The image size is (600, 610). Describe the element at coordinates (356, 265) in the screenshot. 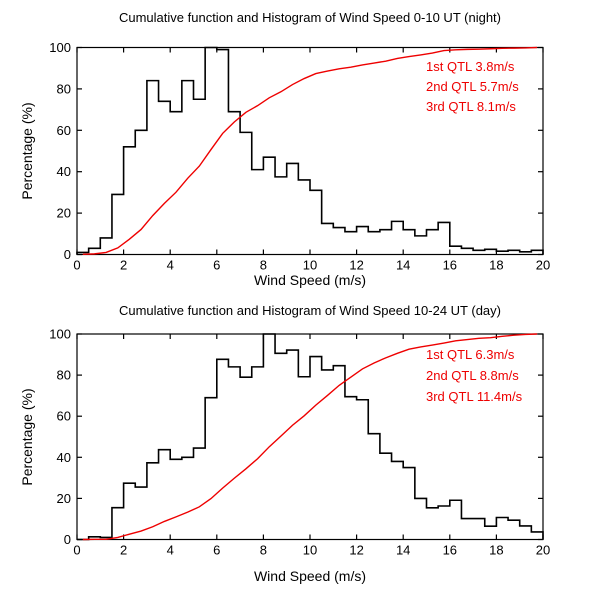

I see `night-x-tick-label: 12` at that location.